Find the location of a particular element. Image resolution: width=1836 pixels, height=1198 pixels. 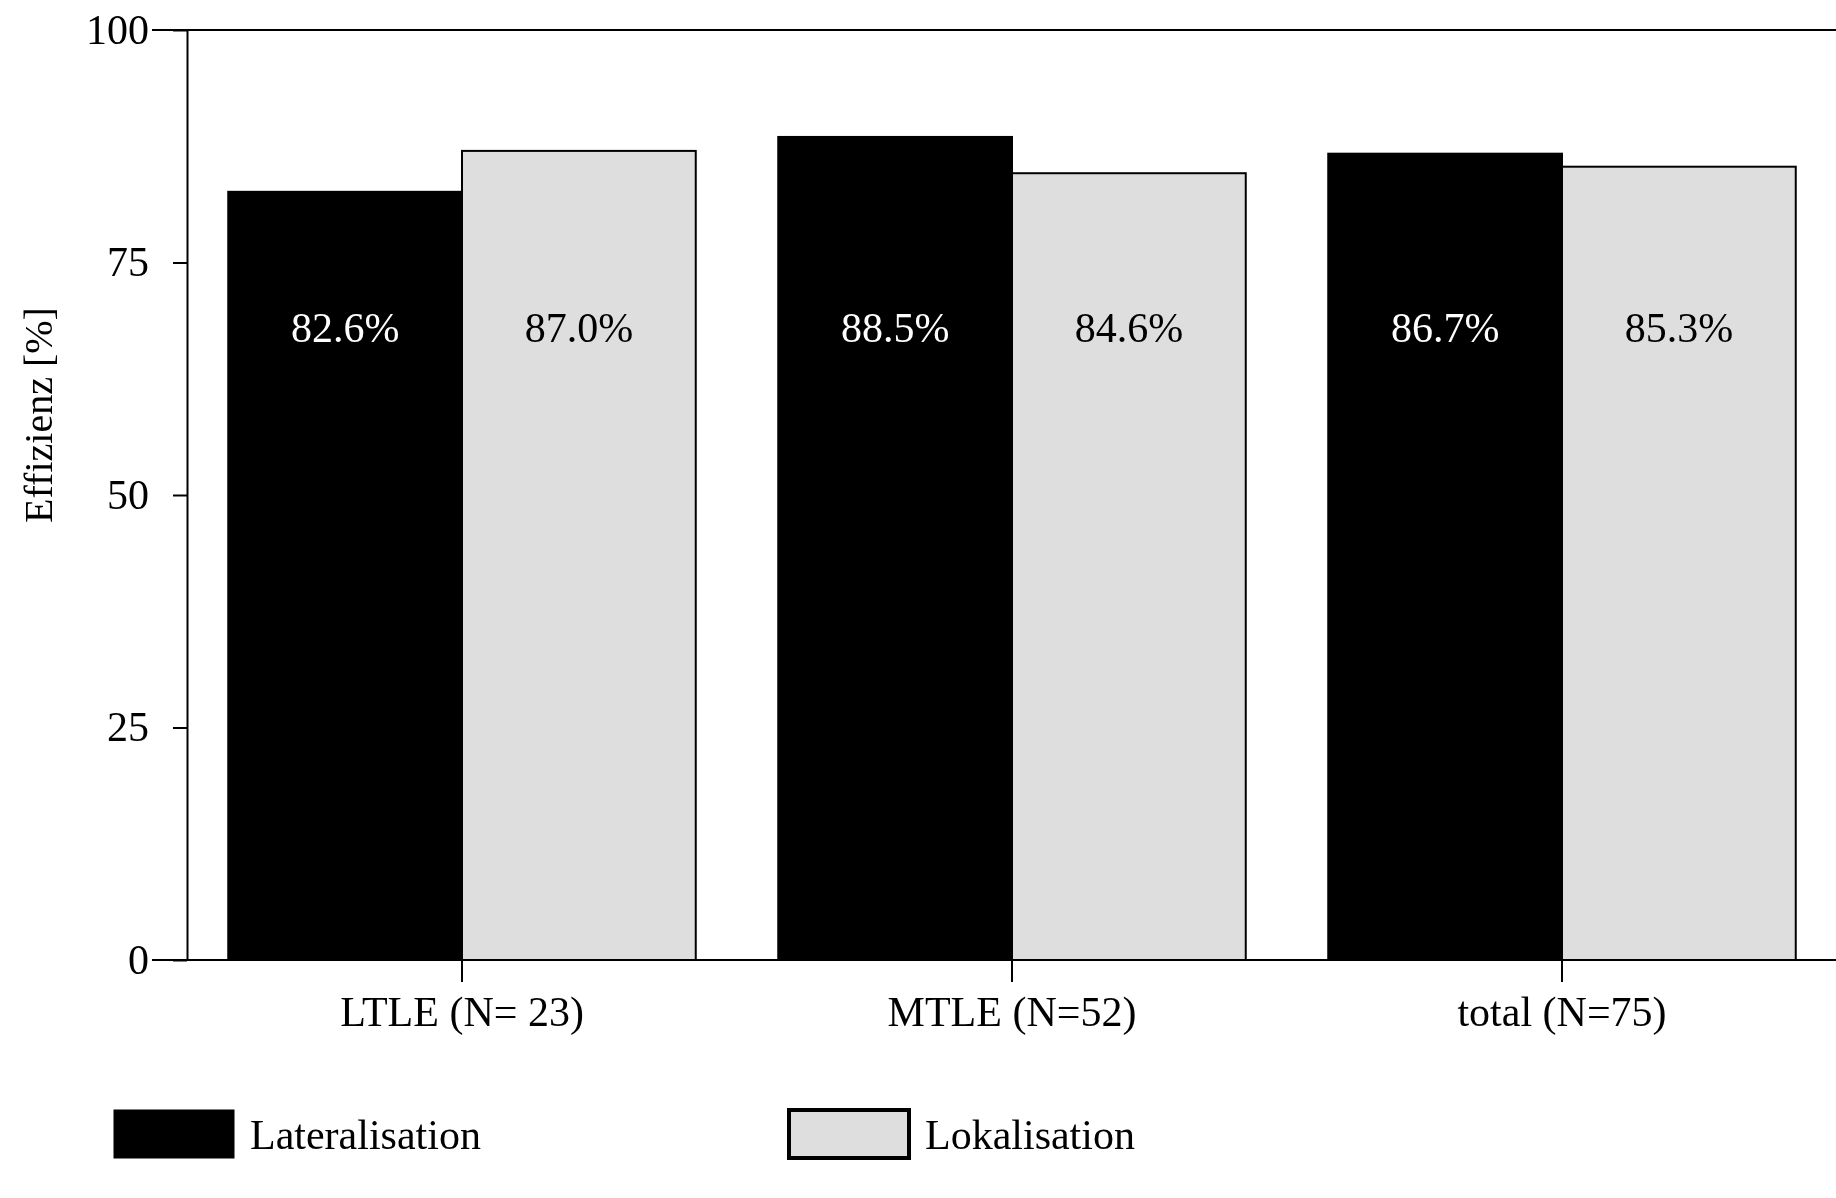

legend-label: Lokalisation is located at coordinates (1030, 1135).